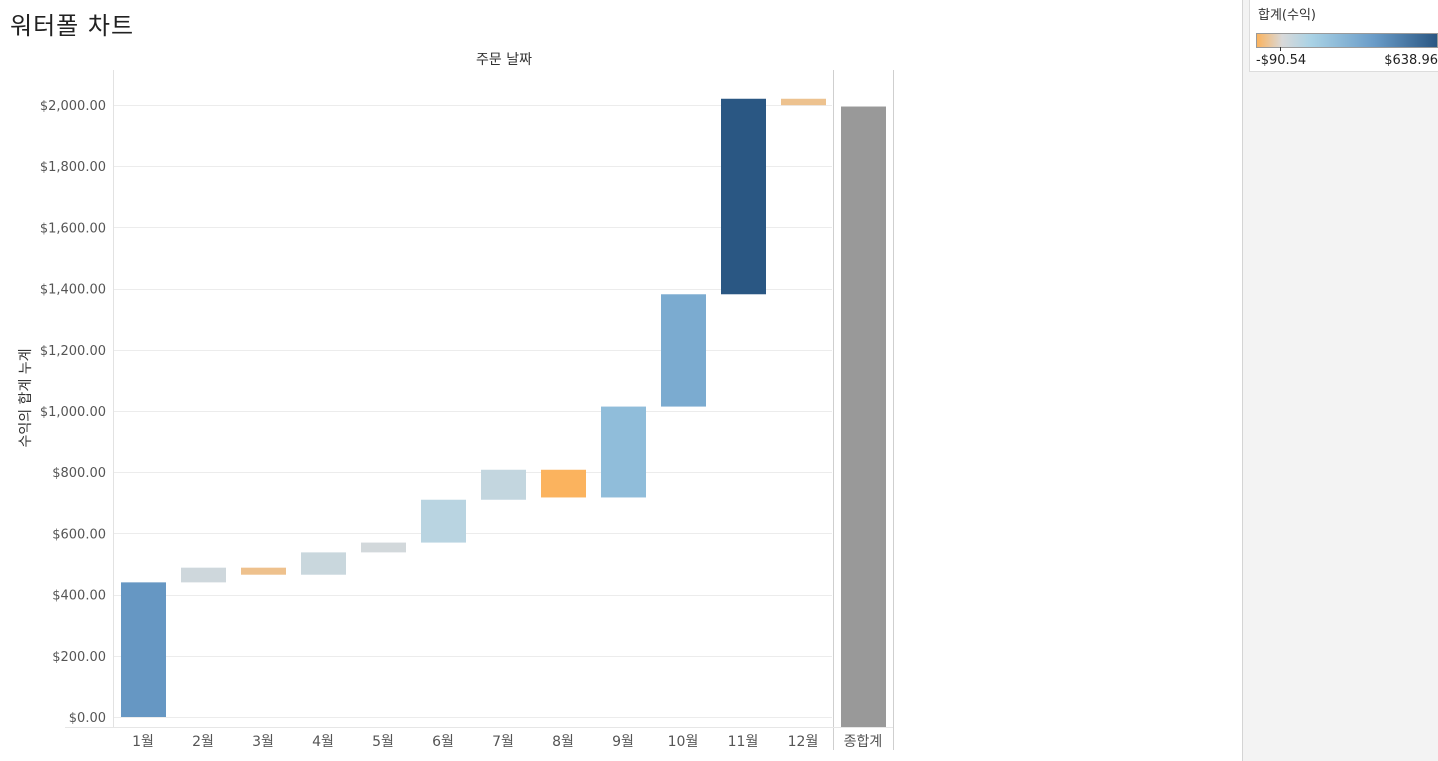 The image size is (1438, 761). What do you see at coordinates (1287, 15) in the screenshot?
I see `legend-title: 합계(수익)` at bounding box center [1287, 15].